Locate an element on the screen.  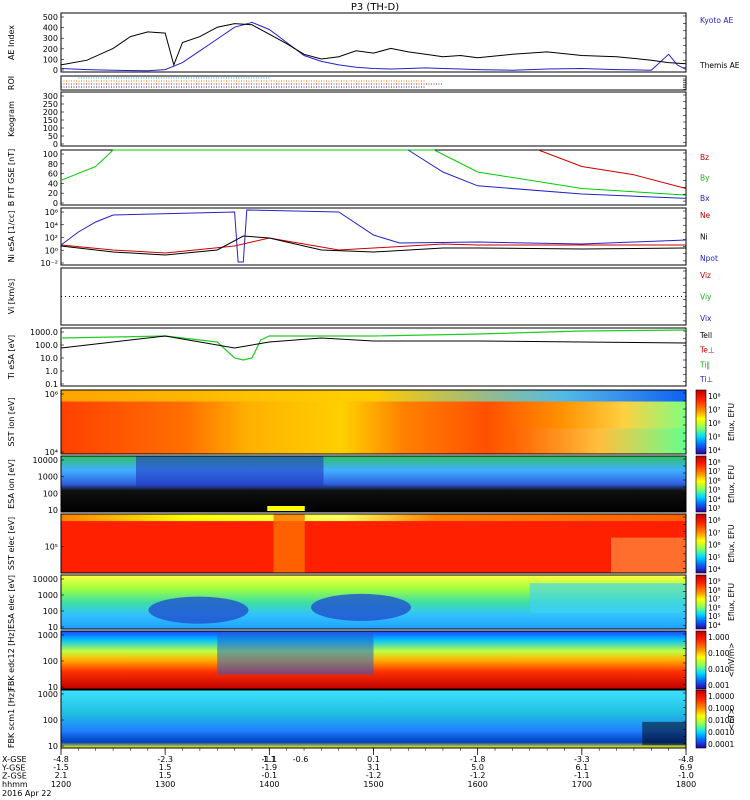
xtick-z-4: -1.2 is located at coordinates (478, 775).